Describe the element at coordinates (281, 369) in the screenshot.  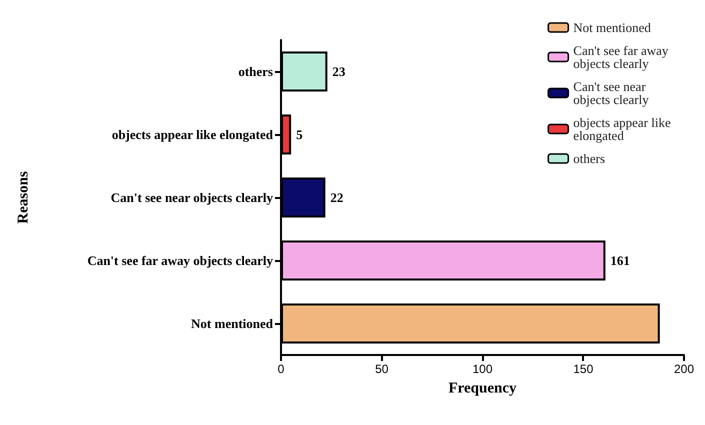
I see `x-tick-label: 0` at that location.